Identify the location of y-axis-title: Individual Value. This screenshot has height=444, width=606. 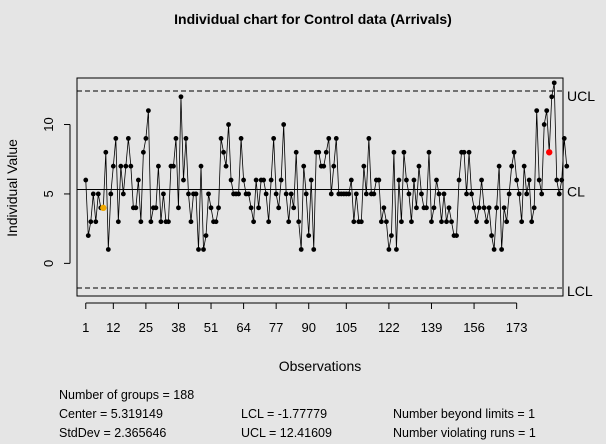
(12, 188).